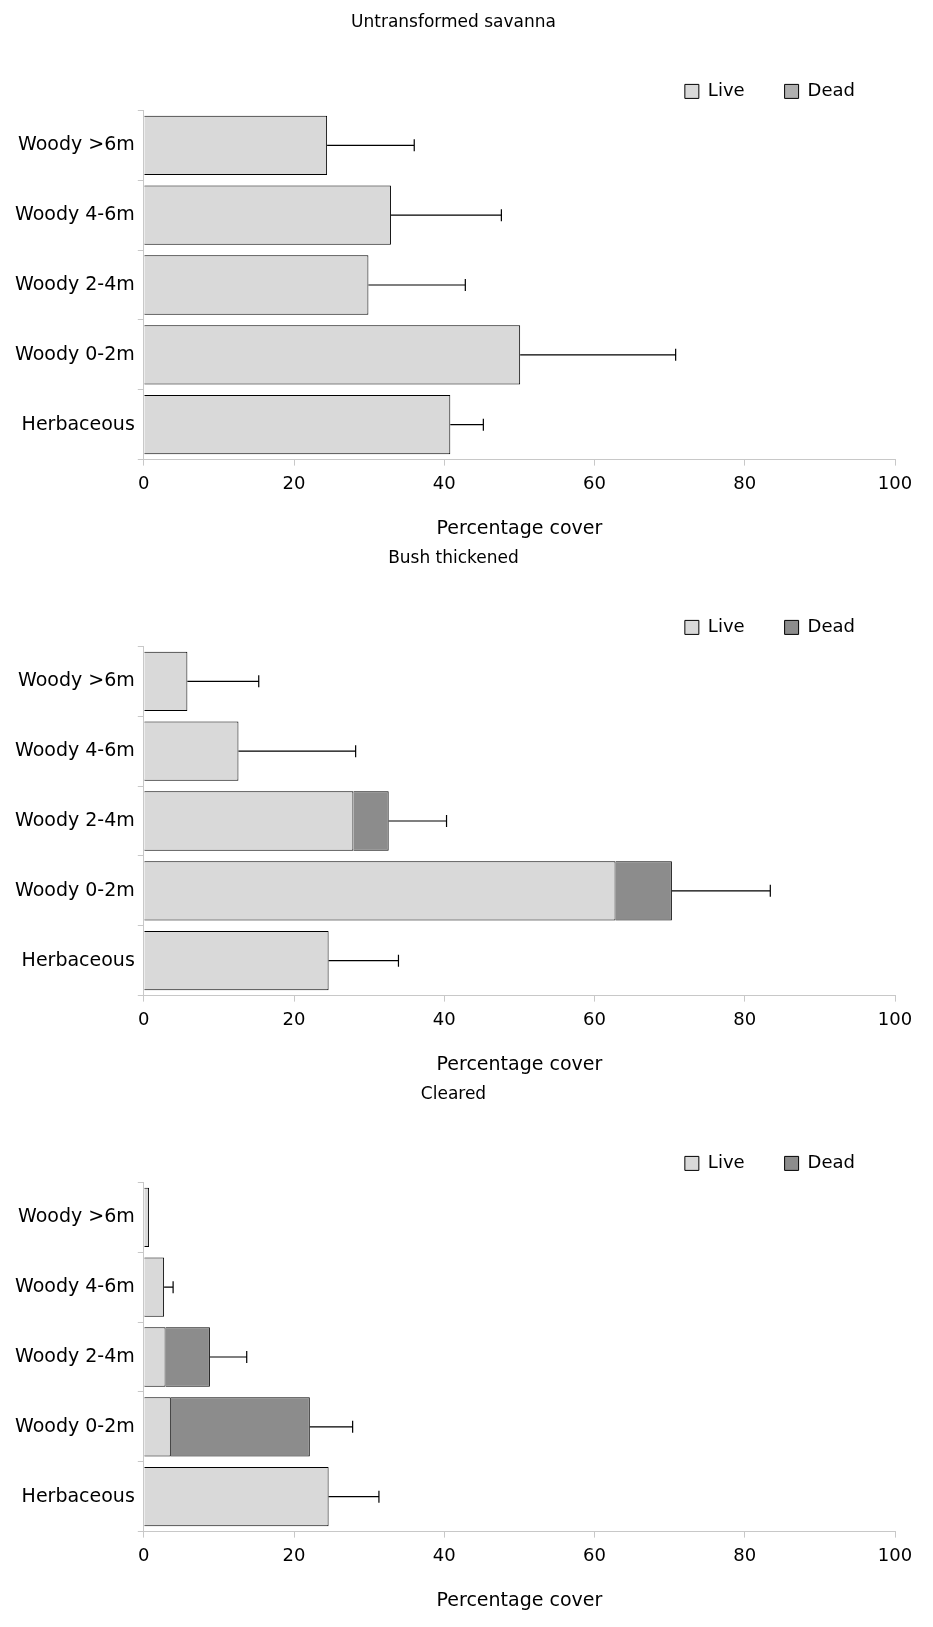  Describe the element at coordinates (453, 20) in the screenshot. I see `chart-title: Untransformed savanna` at that location.